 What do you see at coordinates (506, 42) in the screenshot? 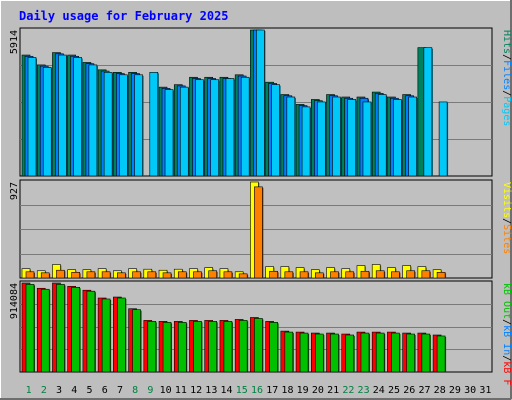
I see `legend-entry: Hits` at bounding box center [506, 42].